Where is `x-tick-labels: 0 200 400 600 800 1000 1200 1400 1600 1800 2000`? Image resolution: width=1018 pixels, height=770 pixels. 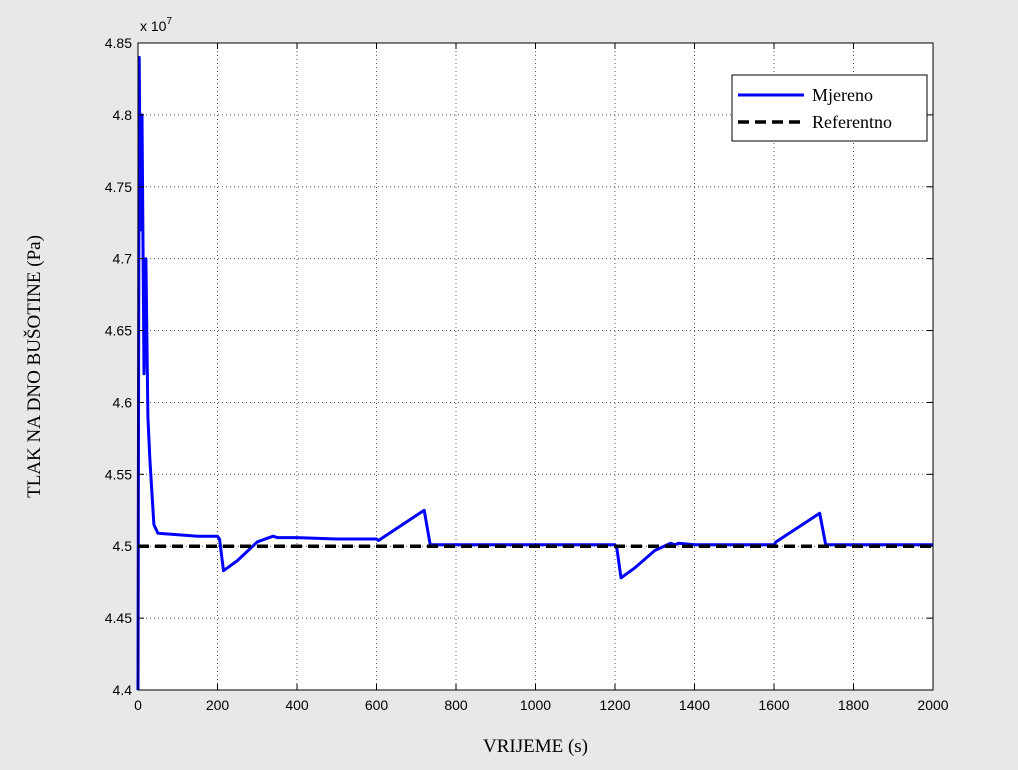
x-tick-labels: 0 200 400 600 800 1000 1200 1400 1600 1800 2000 is located at coordinates (541, 705).